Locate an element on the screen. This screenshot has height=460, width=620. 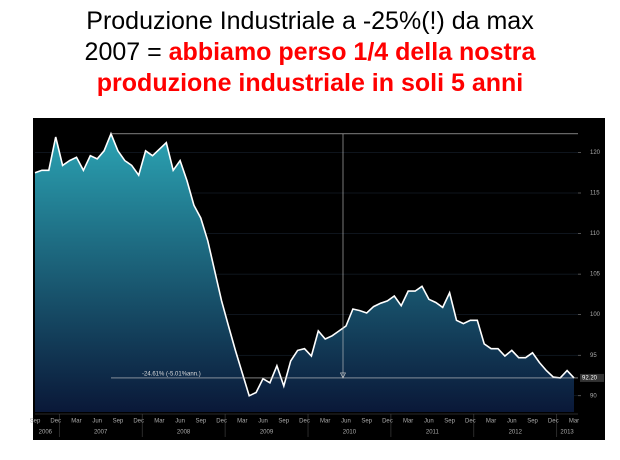
y-tick-label: 105 is located at coordinates (595, 275).